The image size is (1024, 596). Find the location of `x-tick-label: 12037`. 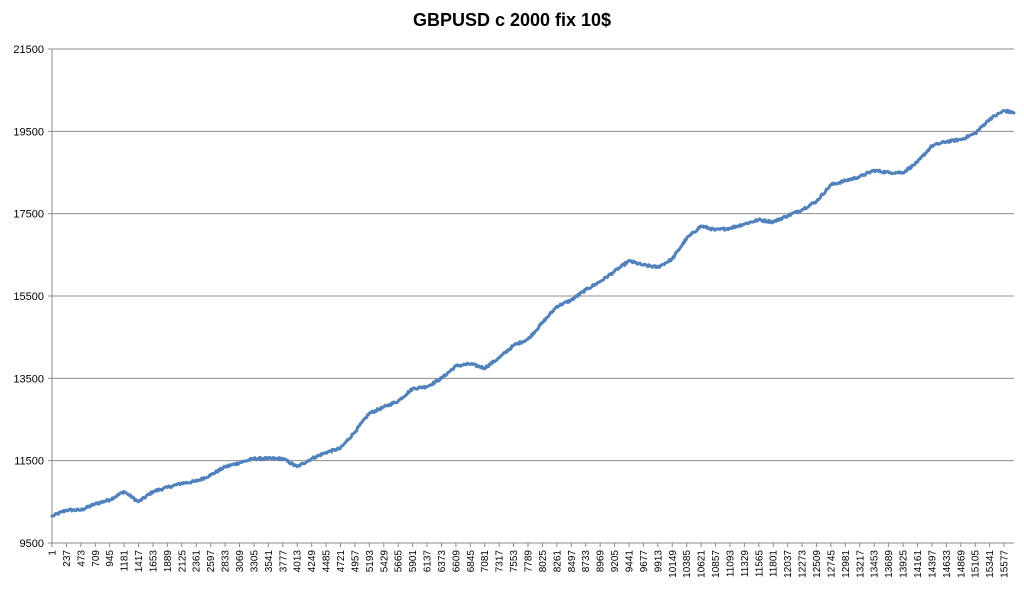

x-tick-label: 12037 is located at coordinates (788, 564).